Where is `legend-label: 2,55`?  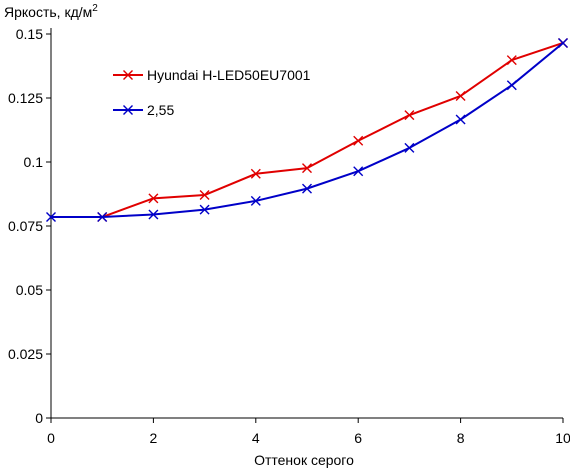 legend-label: 2,55 is located at coordinates (160, 110).